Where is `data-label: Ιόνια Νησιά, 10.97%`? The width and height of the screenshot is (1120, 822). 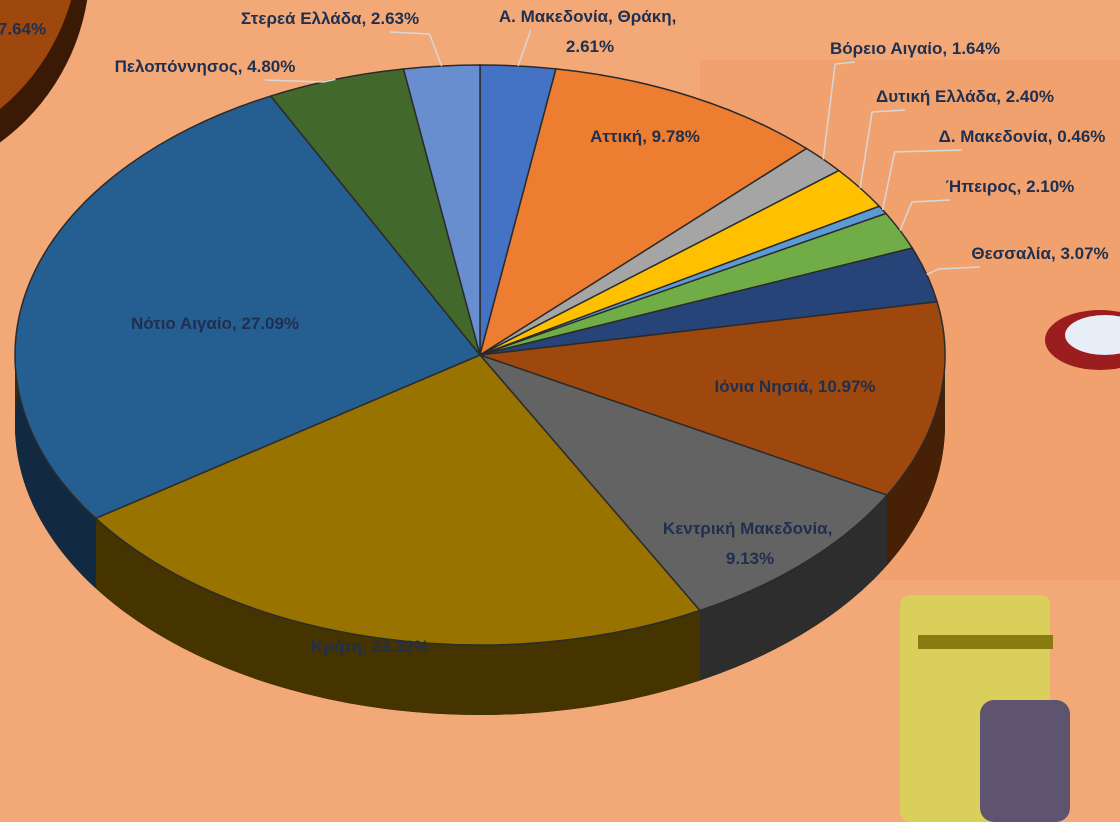 data-label: Ιόνια Νησιά, 10.97% is located at coordinates (794, 386).